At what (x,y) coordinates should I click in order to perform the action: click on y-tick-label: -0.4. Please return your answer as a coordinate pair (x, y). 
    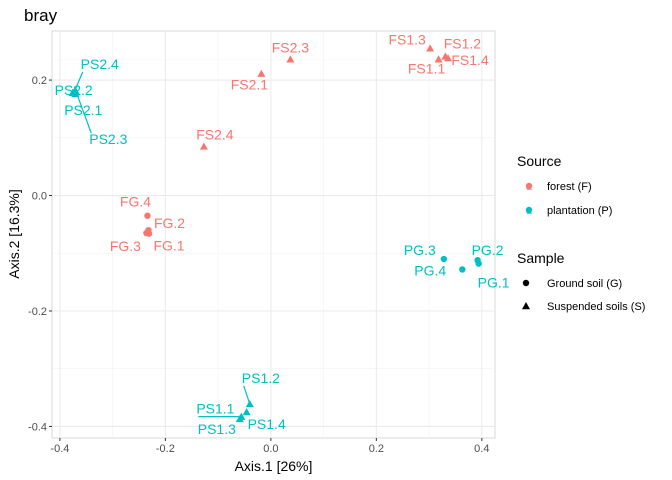
    Looking at the image, I should click on (37, 427).